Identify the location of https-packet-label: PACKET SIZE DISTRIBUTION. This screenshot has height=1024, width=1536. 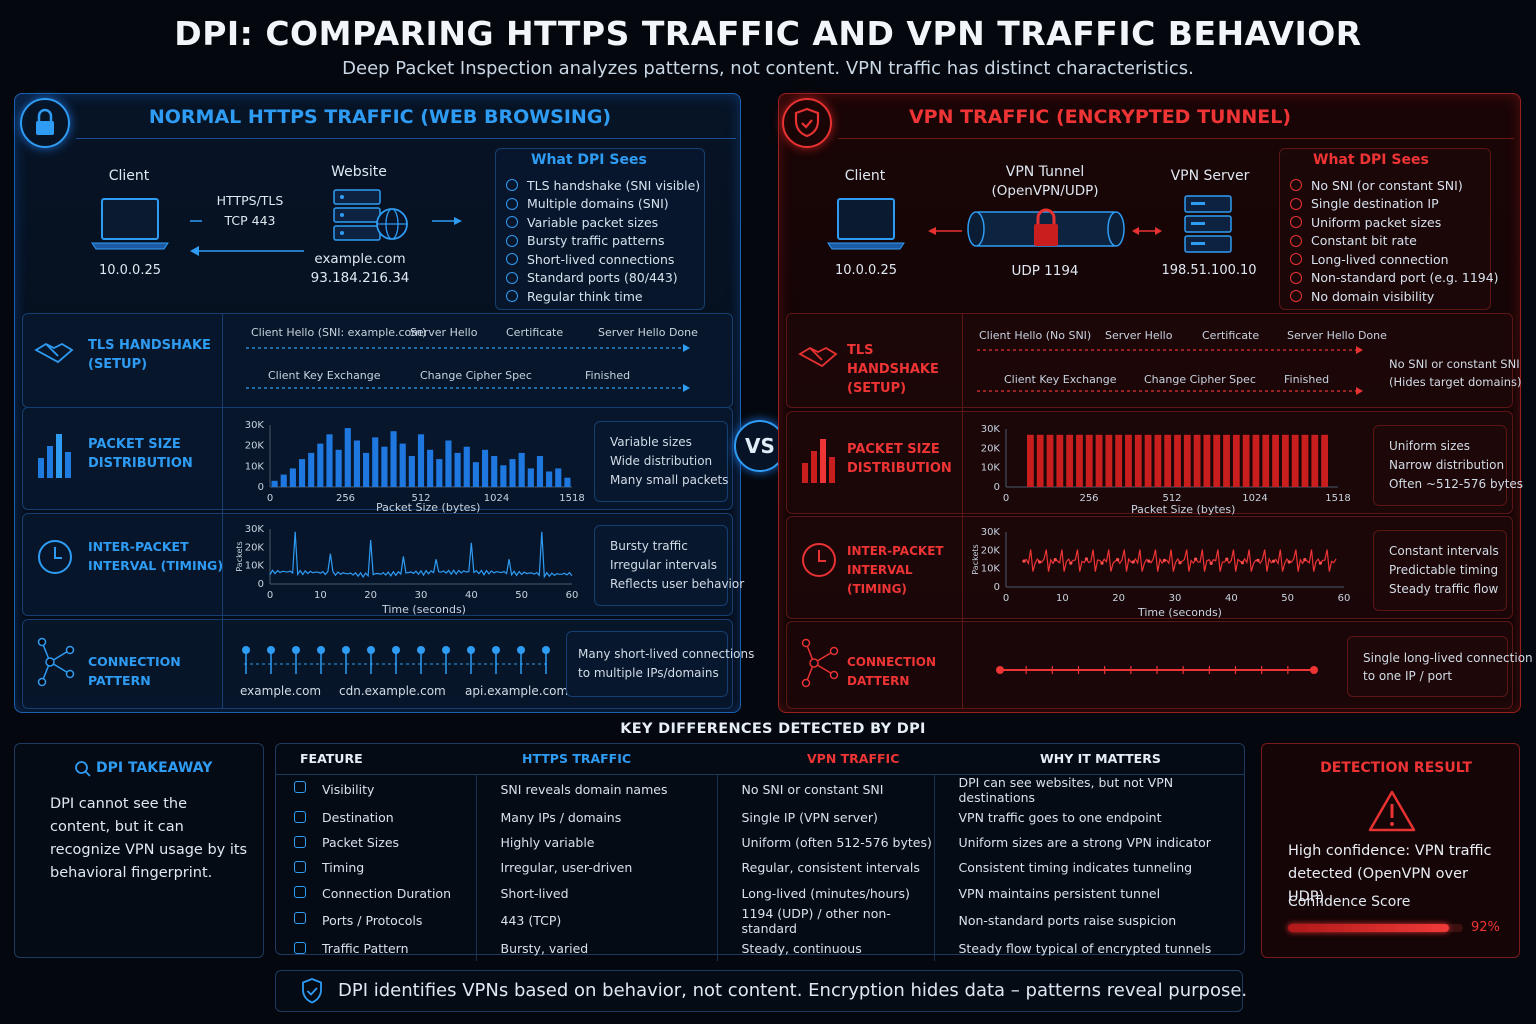
(140, 454).